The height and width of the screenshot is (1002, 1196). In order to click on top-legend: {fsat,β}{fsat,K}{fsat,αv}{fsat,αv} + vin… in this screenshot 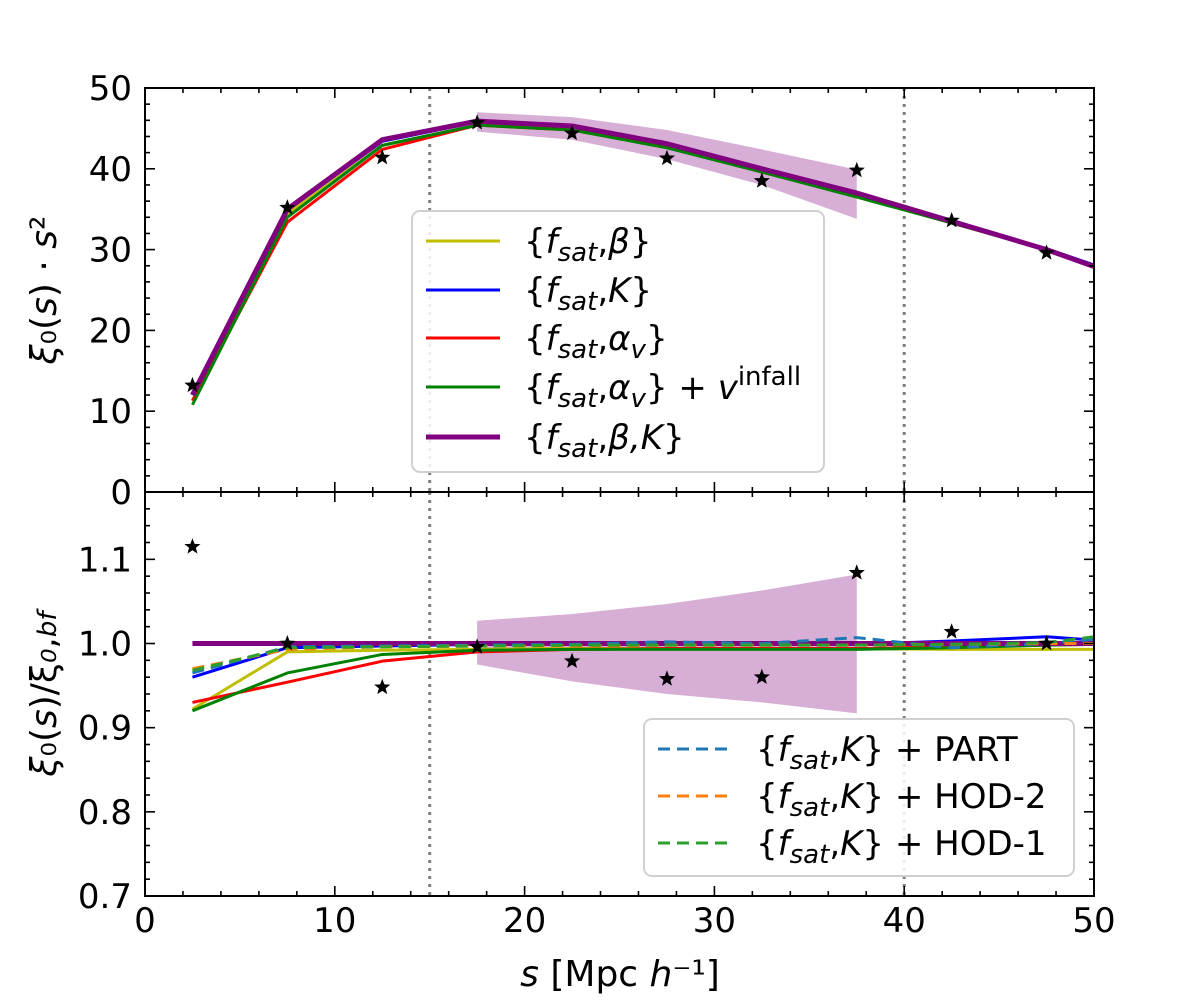, I will do `click(618, 341)`.